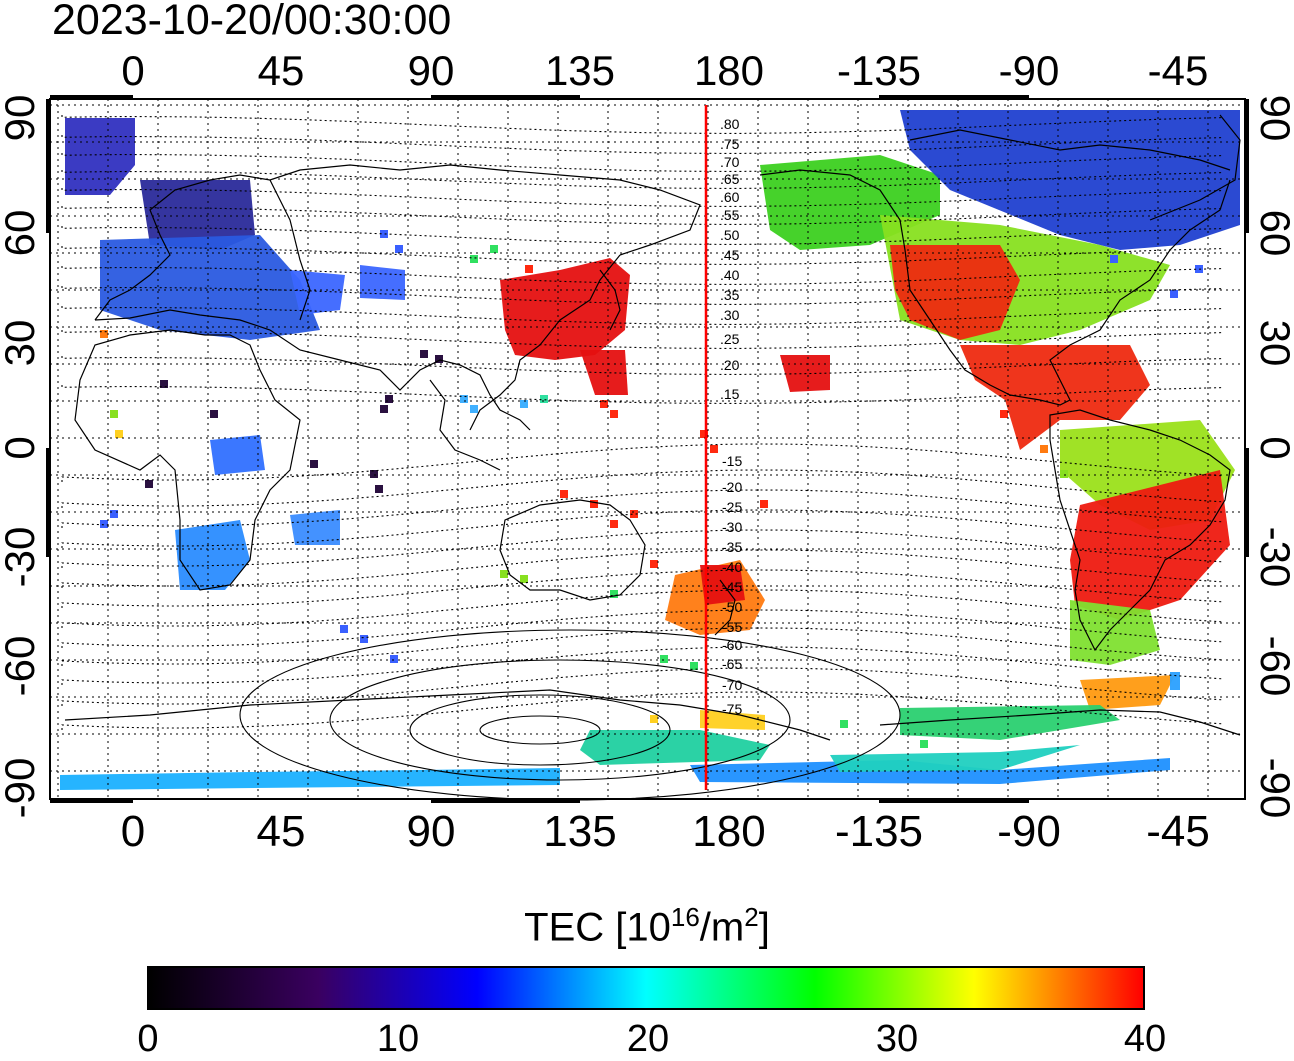 The image size is (1294, 1061). What do you see at coordinates (732, 547) in the screenshot?
I see `maglat-label: -35` at bounding box center [732, 547].